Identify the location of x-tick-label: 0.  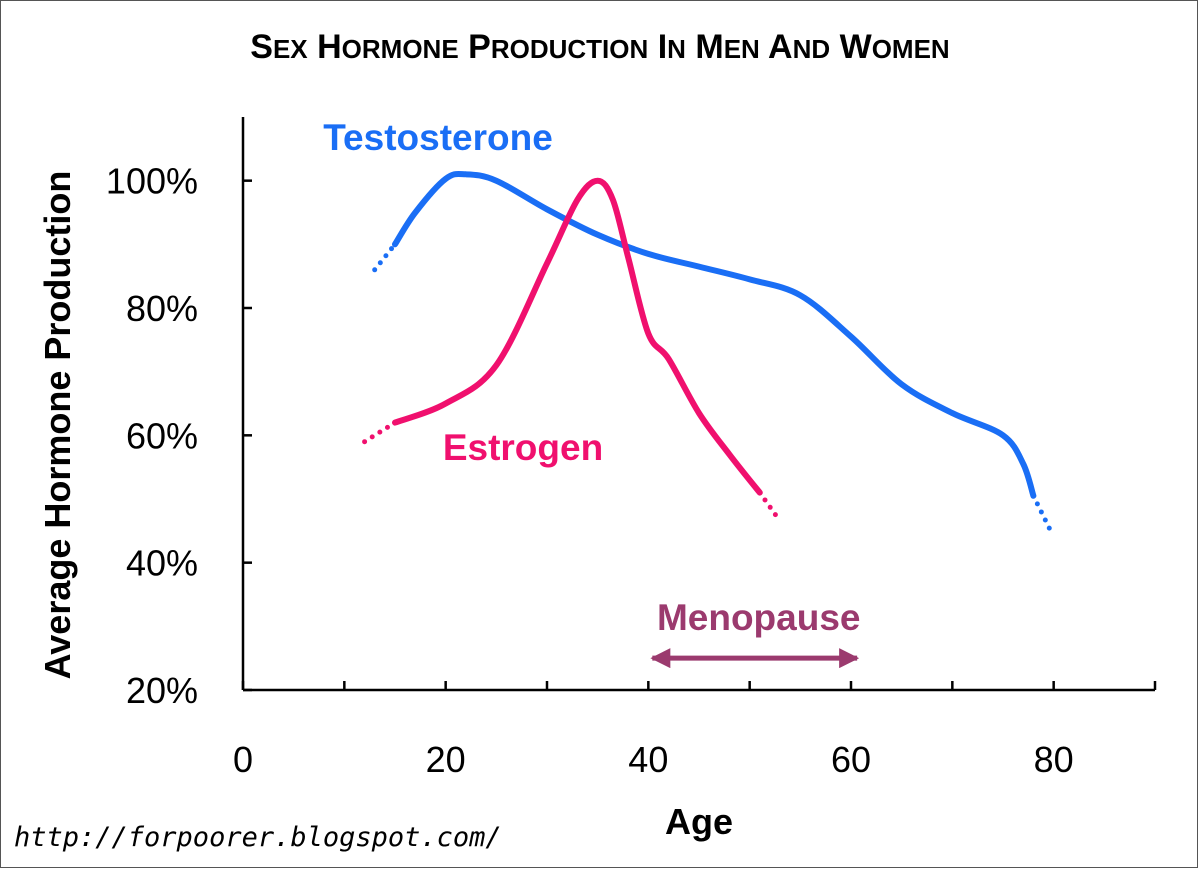
(243, 759).